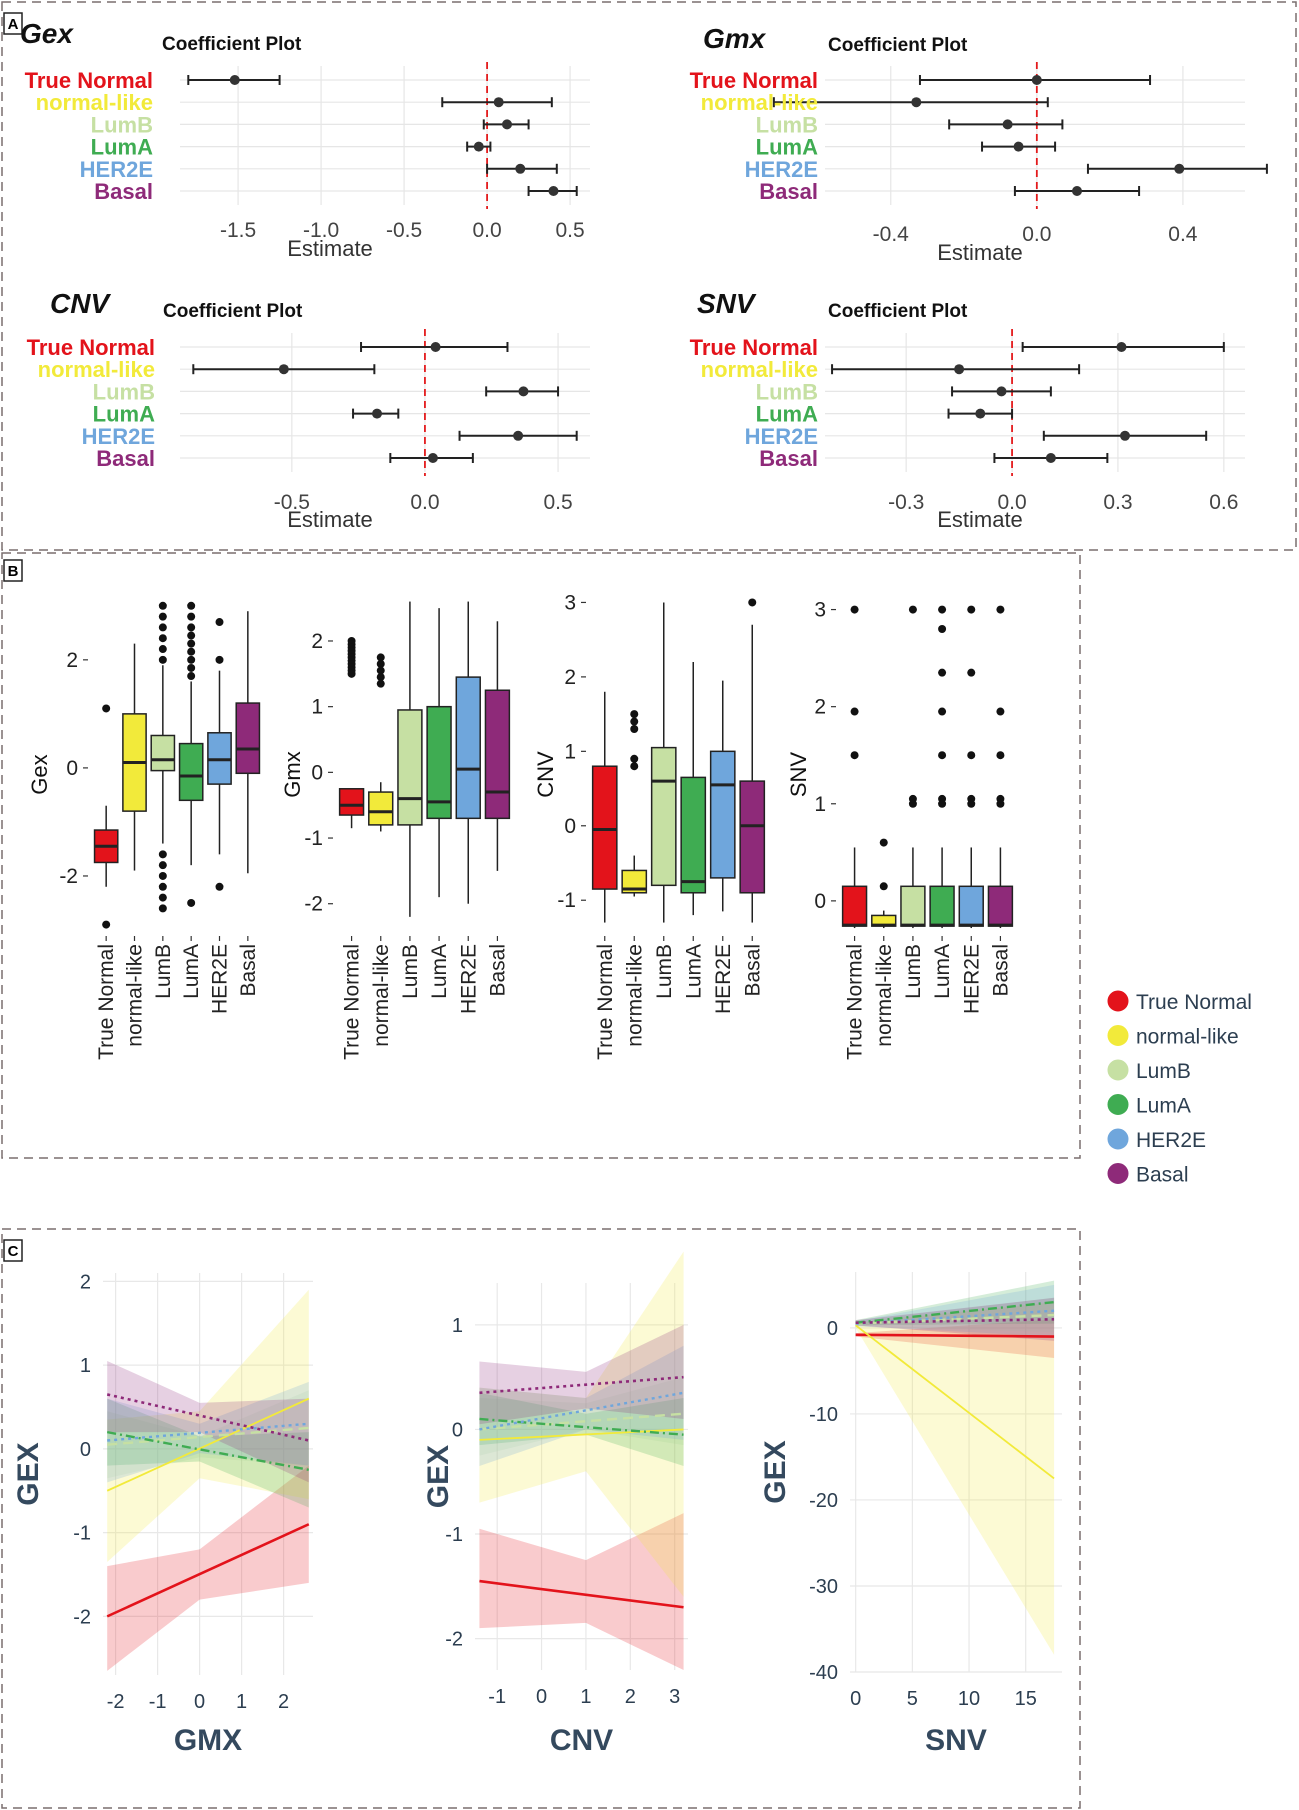 Image resolution: width=1299 pixels, height=1810 pixels. Describe the element at coordinates (292, 502) in the screenshot. I see `x-tick-label: -0.5` at that location.